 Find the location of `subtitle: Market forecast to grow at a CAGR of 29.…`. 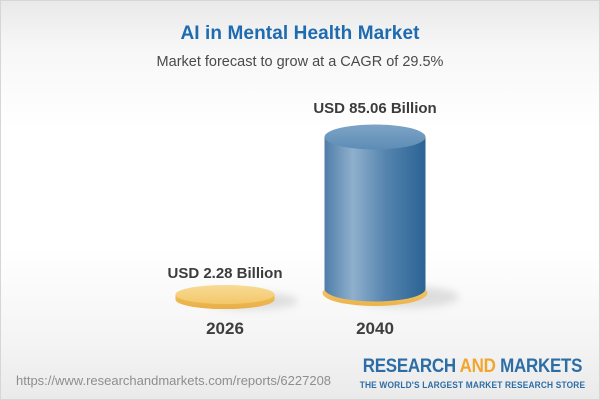

subtitle: Market forecast to grow at a CAGR of 29.… is located at coordinates (300, 62).